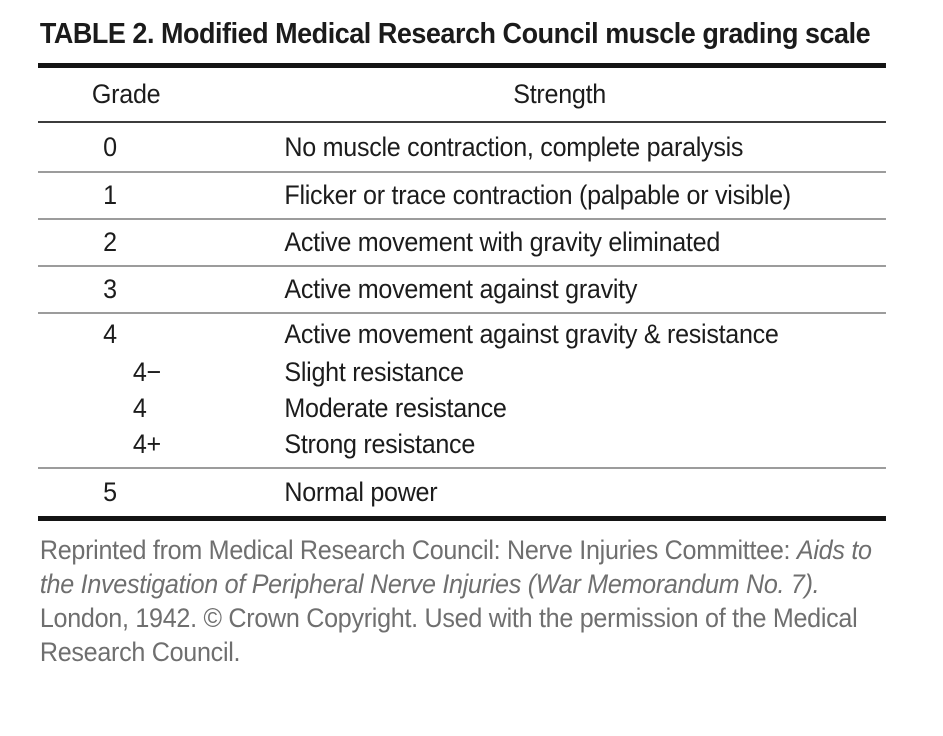 This screenshot has width=943, height=736. Describe the element at coordinates (110, 289) in the screenshot. I see `grade-cell: 3` at that location.